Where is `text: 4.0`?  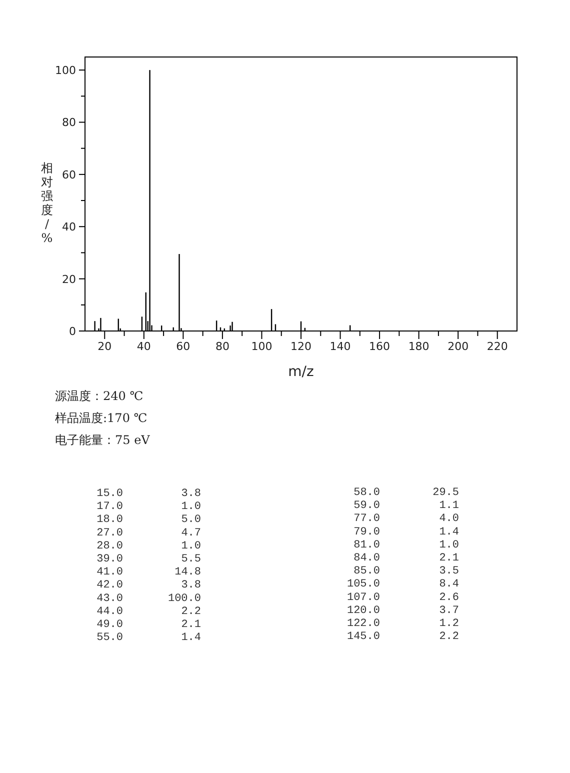 text: 4.0 is located at coordinates (449, 519).